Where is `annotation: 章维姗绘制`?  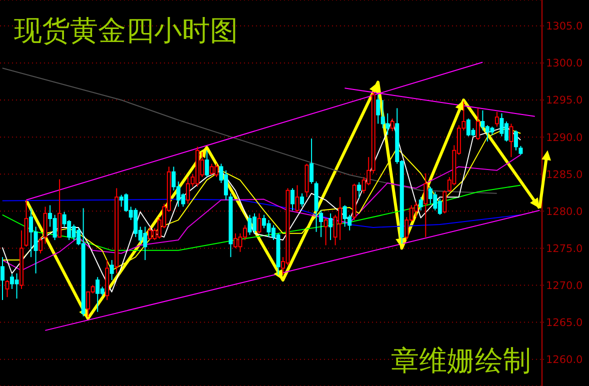 annotation: 章维姗绘制 is located at coordinates (461, 361).